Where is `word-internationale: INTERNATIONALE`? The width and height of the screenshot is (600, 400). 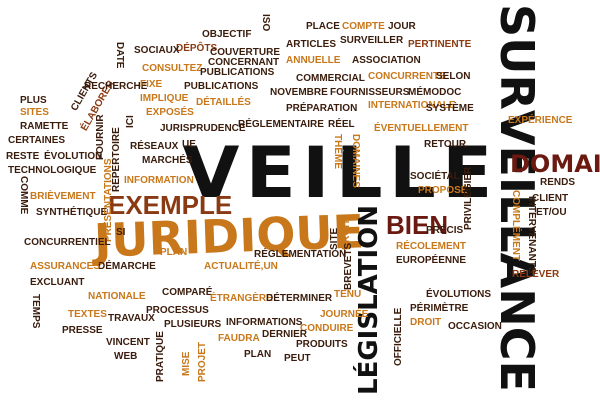
word-internationale: INTERNATIONALE is located at coordinates (412, 105).